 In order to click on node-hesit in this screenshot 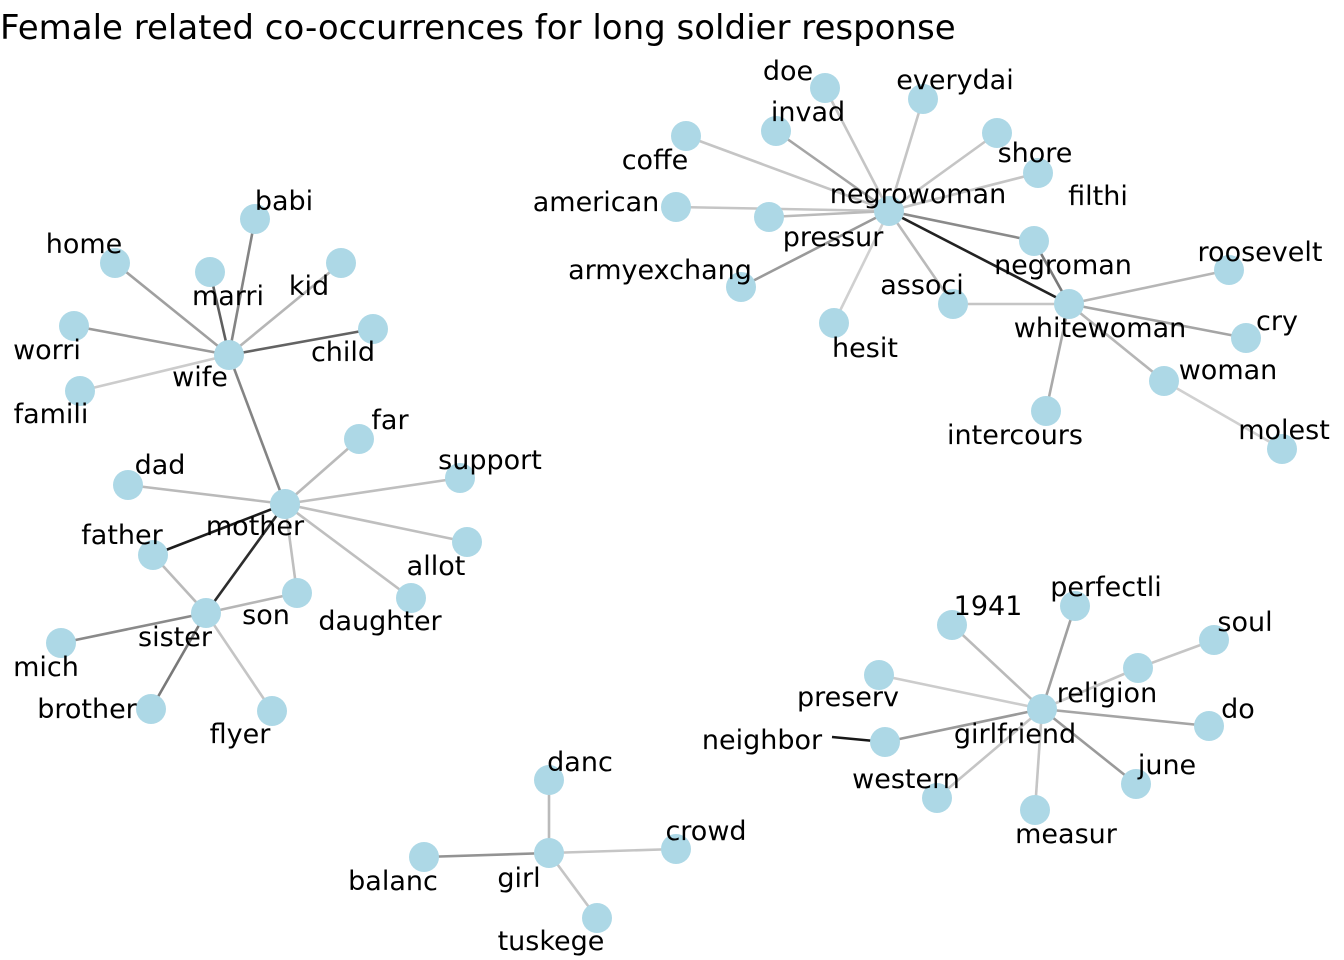, I will do `click(834, 323)`.